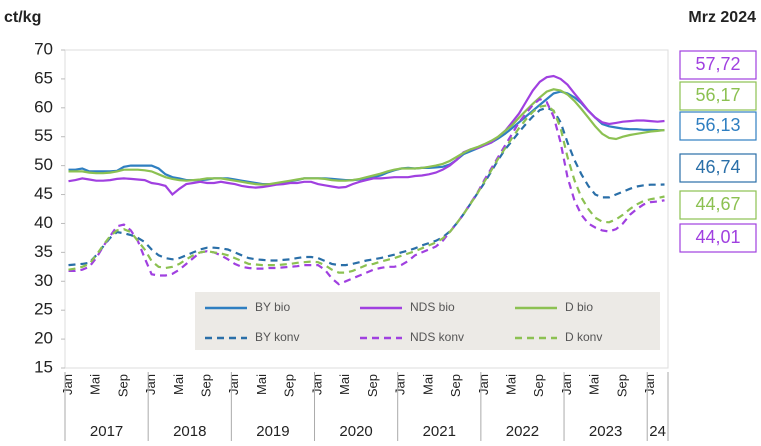 This screenshot has height=446, width=761. I want to click on end-label: 56,13, so click(717, 125).